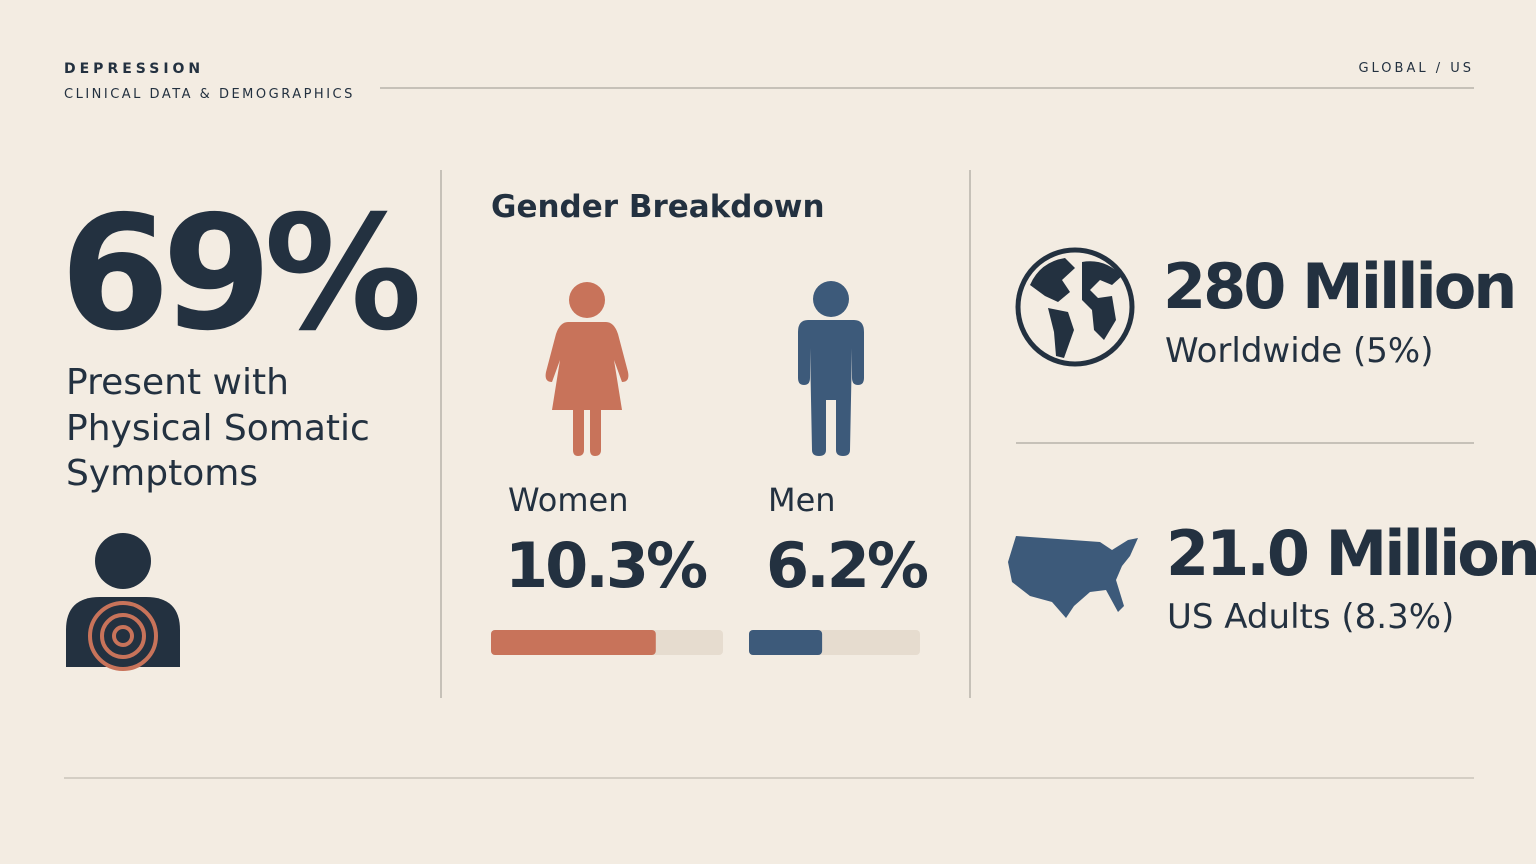 The image size is (1536, 864). I want to click on man-icon, so click(831, 368).